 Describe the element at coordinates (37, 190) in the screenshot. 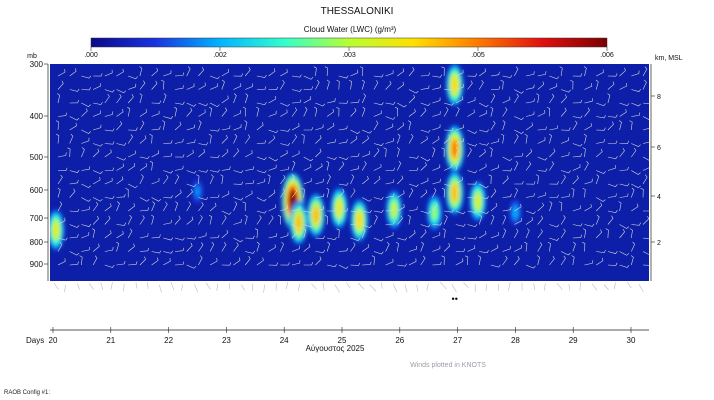

I see `y-tick-label: 600` at that location.